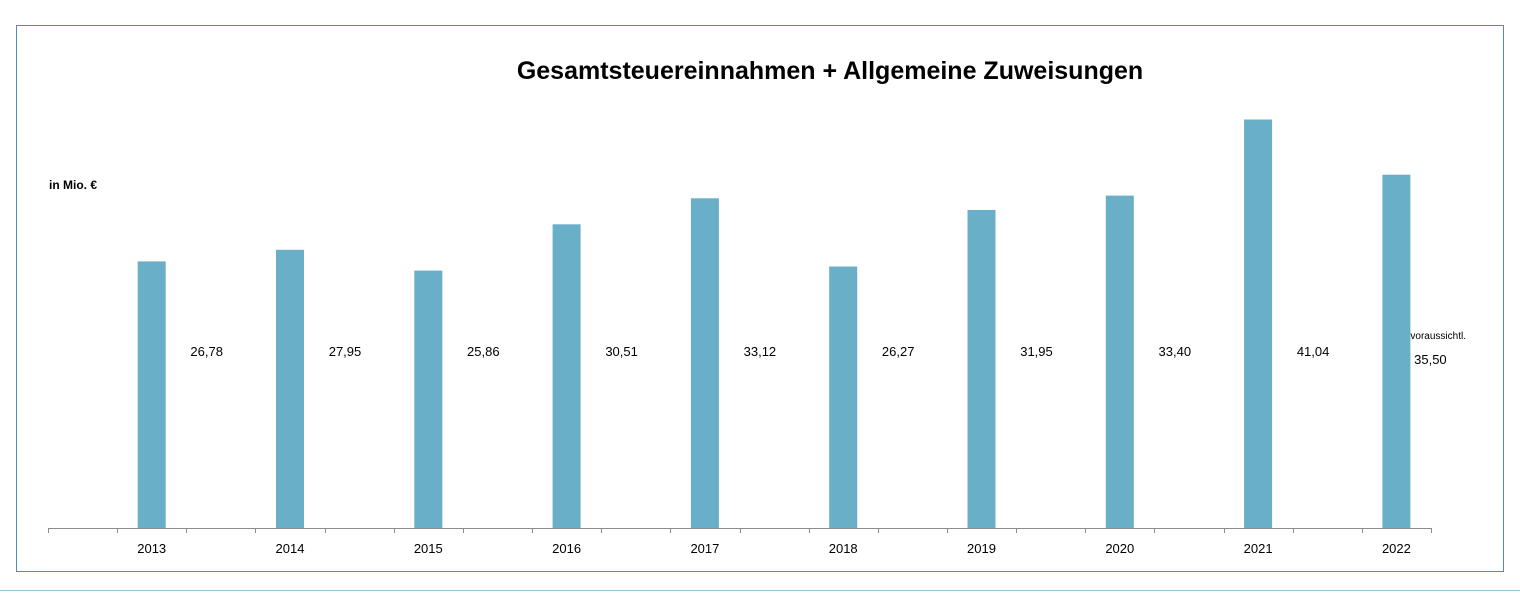 This screenshot has width=1520, height=593. Describe the element at coordinates (898, 351) in the screenshot. I see `data-label: 26,27` at that location.